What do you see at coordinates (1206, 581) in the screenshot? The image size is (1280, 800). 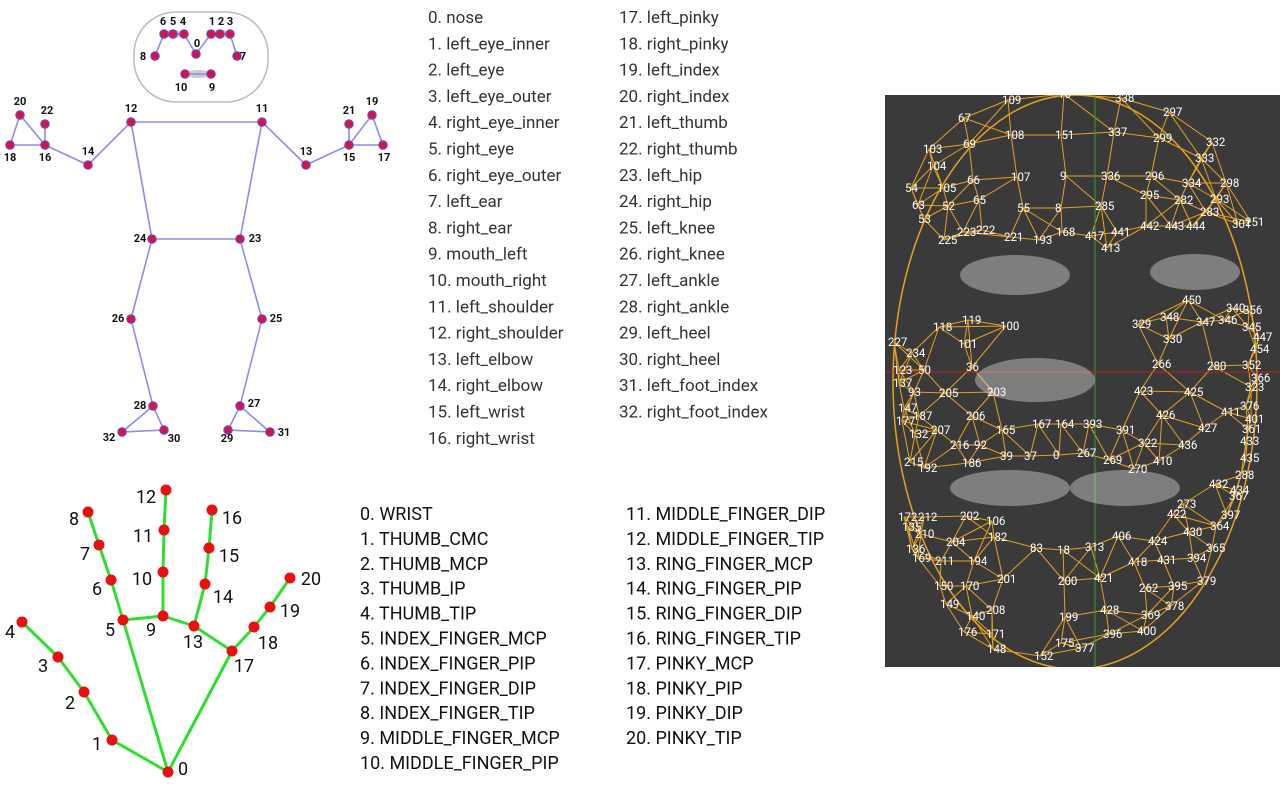 I see `face-landmark-label: 379` at bounding box center [1206, 581].